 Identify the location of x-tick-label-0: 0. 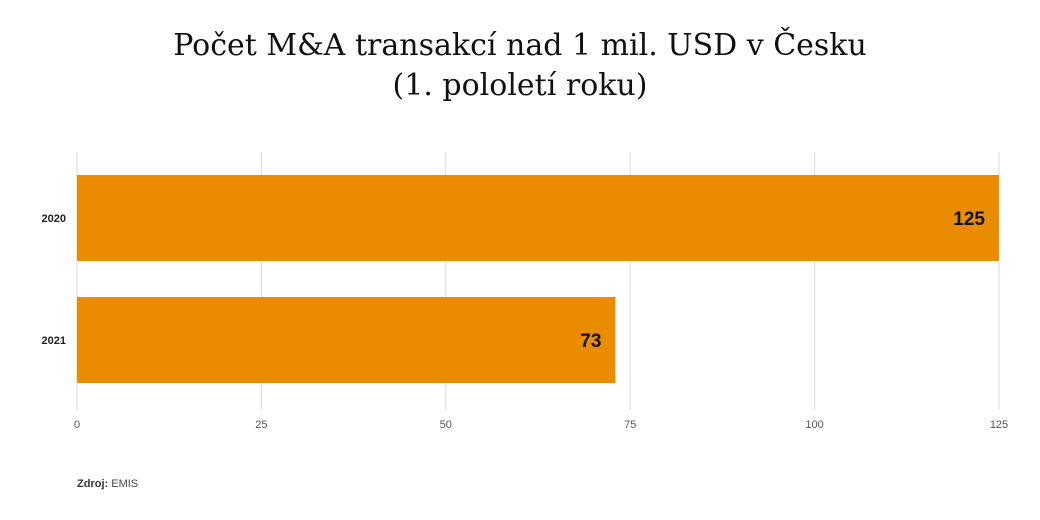
(77, 425).